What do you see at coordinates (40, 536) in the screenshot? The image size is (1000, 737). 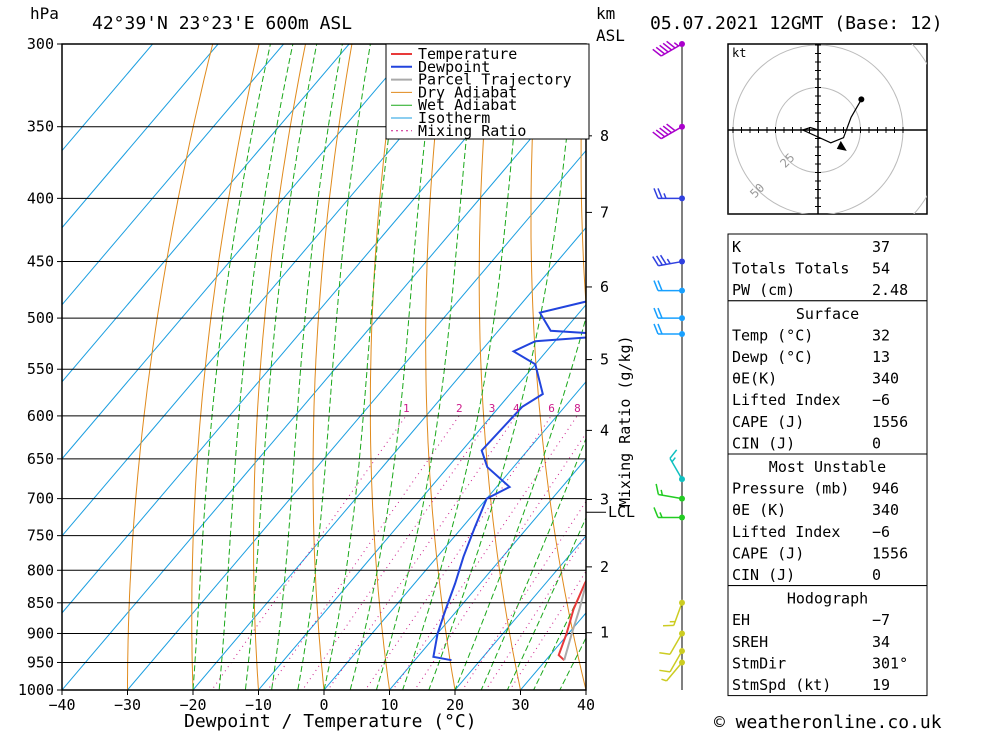 I see `pressure-tick-label: 750` at bounding box center [40, 536].